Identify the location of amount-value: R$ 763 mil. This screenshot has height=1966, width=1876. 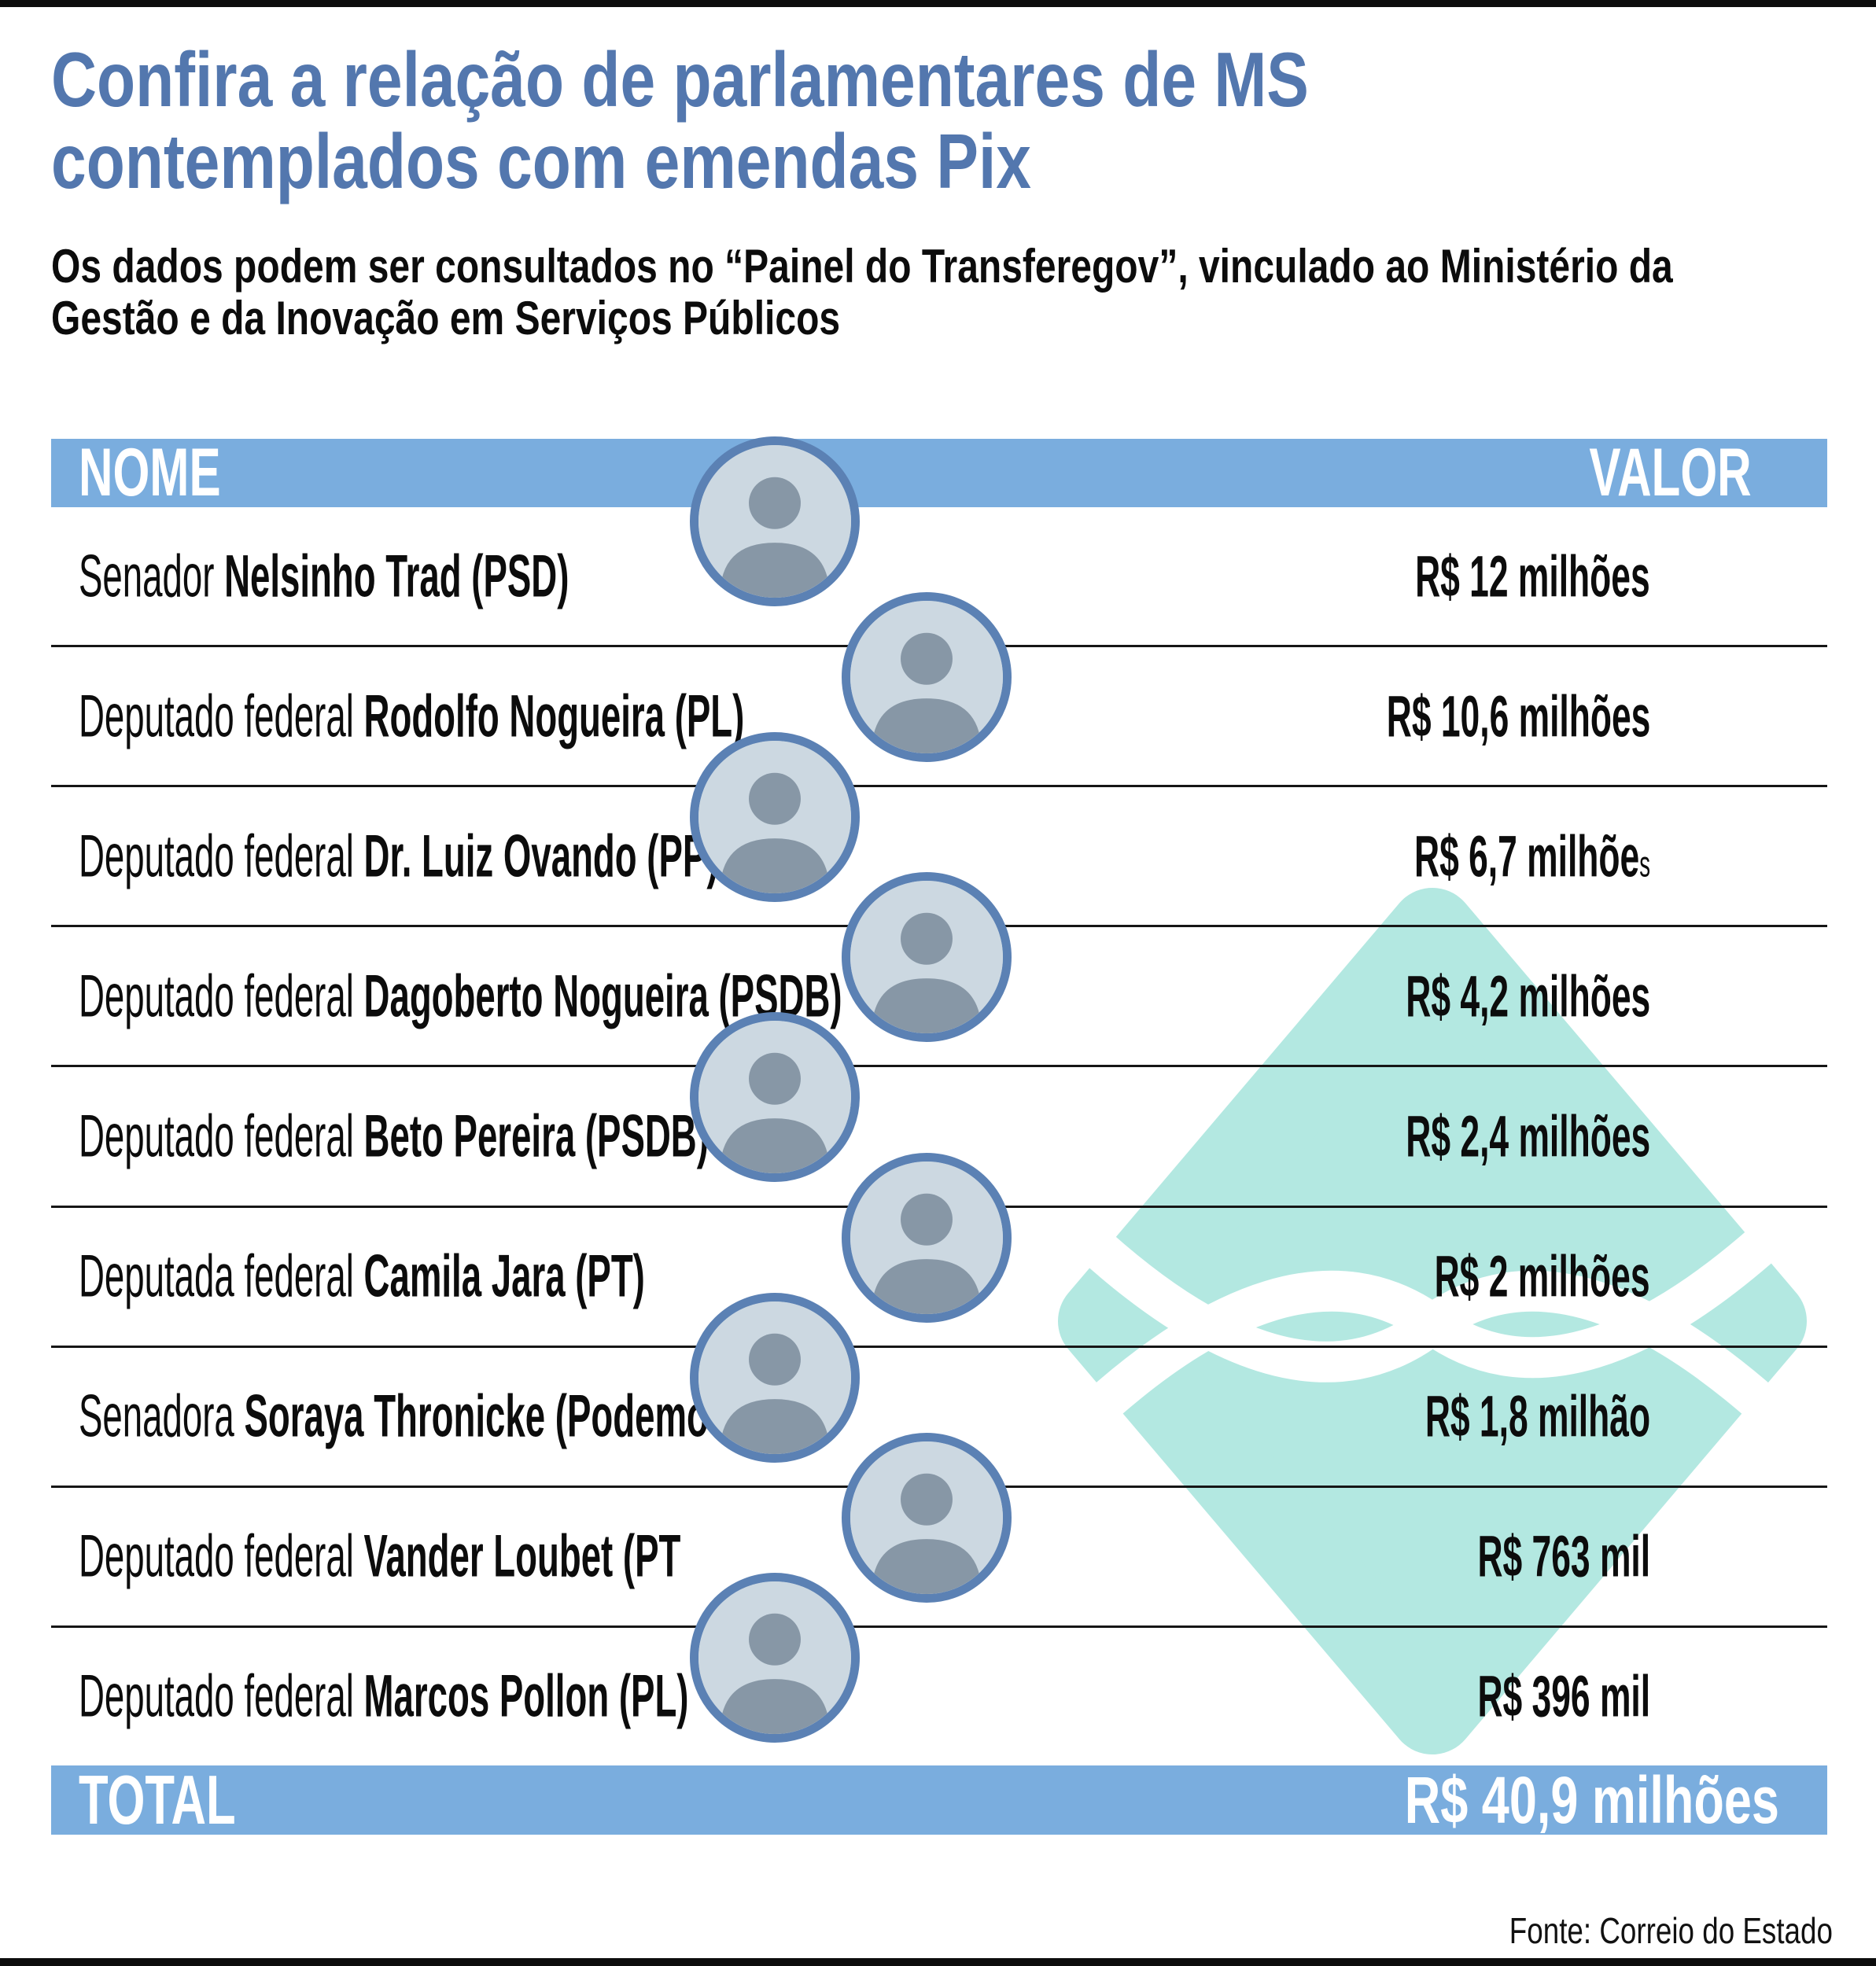
(1506, 1557).